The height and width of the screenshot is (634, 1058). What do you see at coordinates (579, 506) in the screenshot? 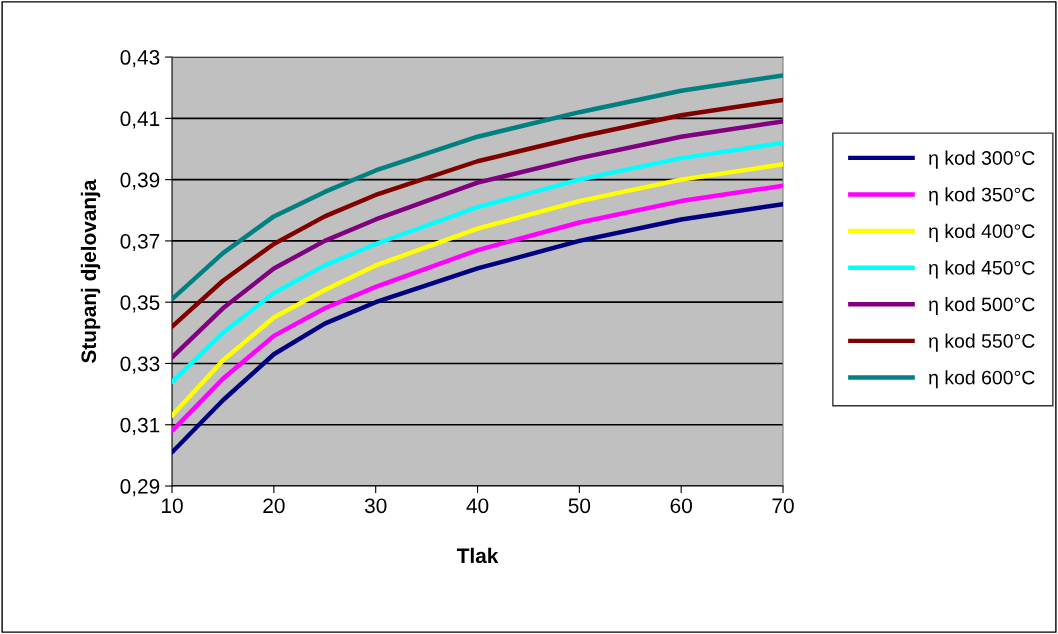
I see `x-tick-label: 50` at bounding box center [579, 506].